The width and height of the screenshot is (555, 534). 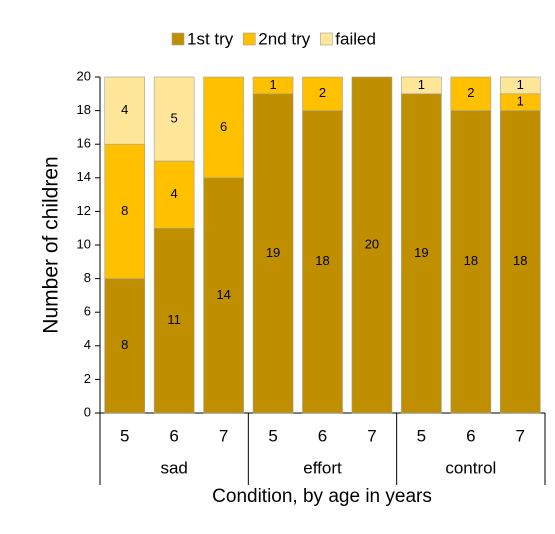 I want to click on y-tick-label: 14, so click(x=84, y=176).